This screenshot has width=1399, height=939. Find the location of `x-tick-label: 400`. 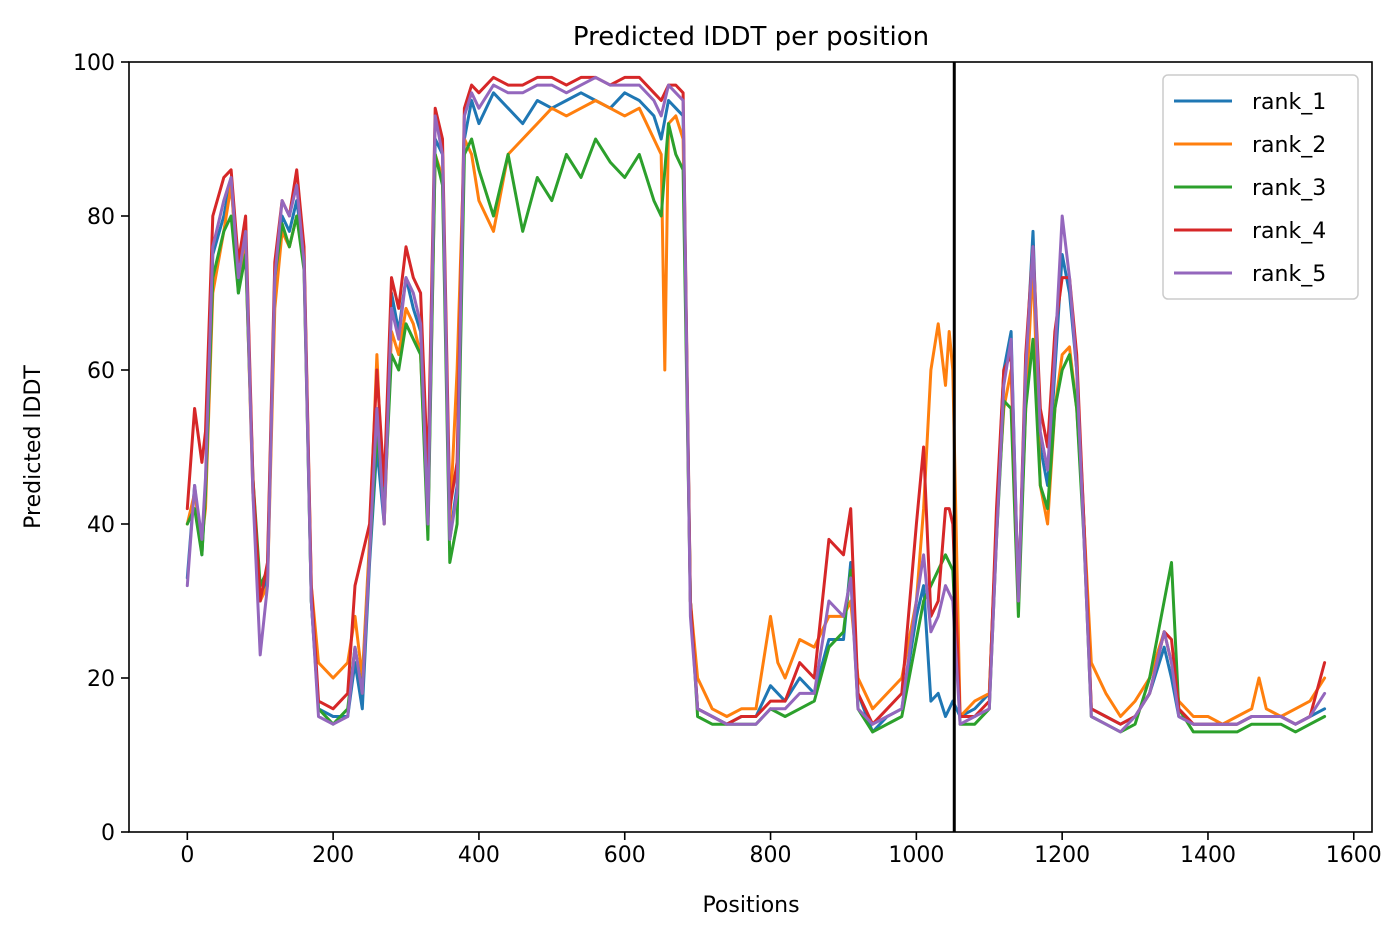

x-tick-label: 400 is located at coordinates (479, 855).